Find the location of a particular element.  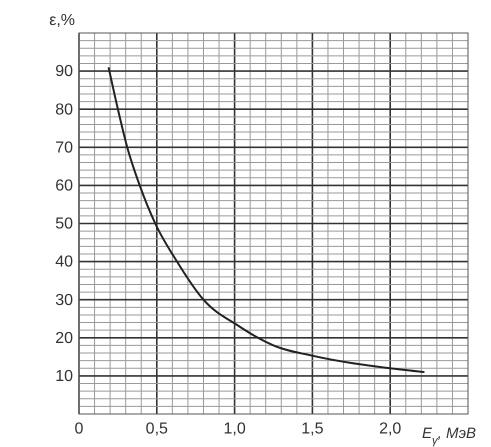

y-tick-label: 20 is located at coordinates (64, 338).